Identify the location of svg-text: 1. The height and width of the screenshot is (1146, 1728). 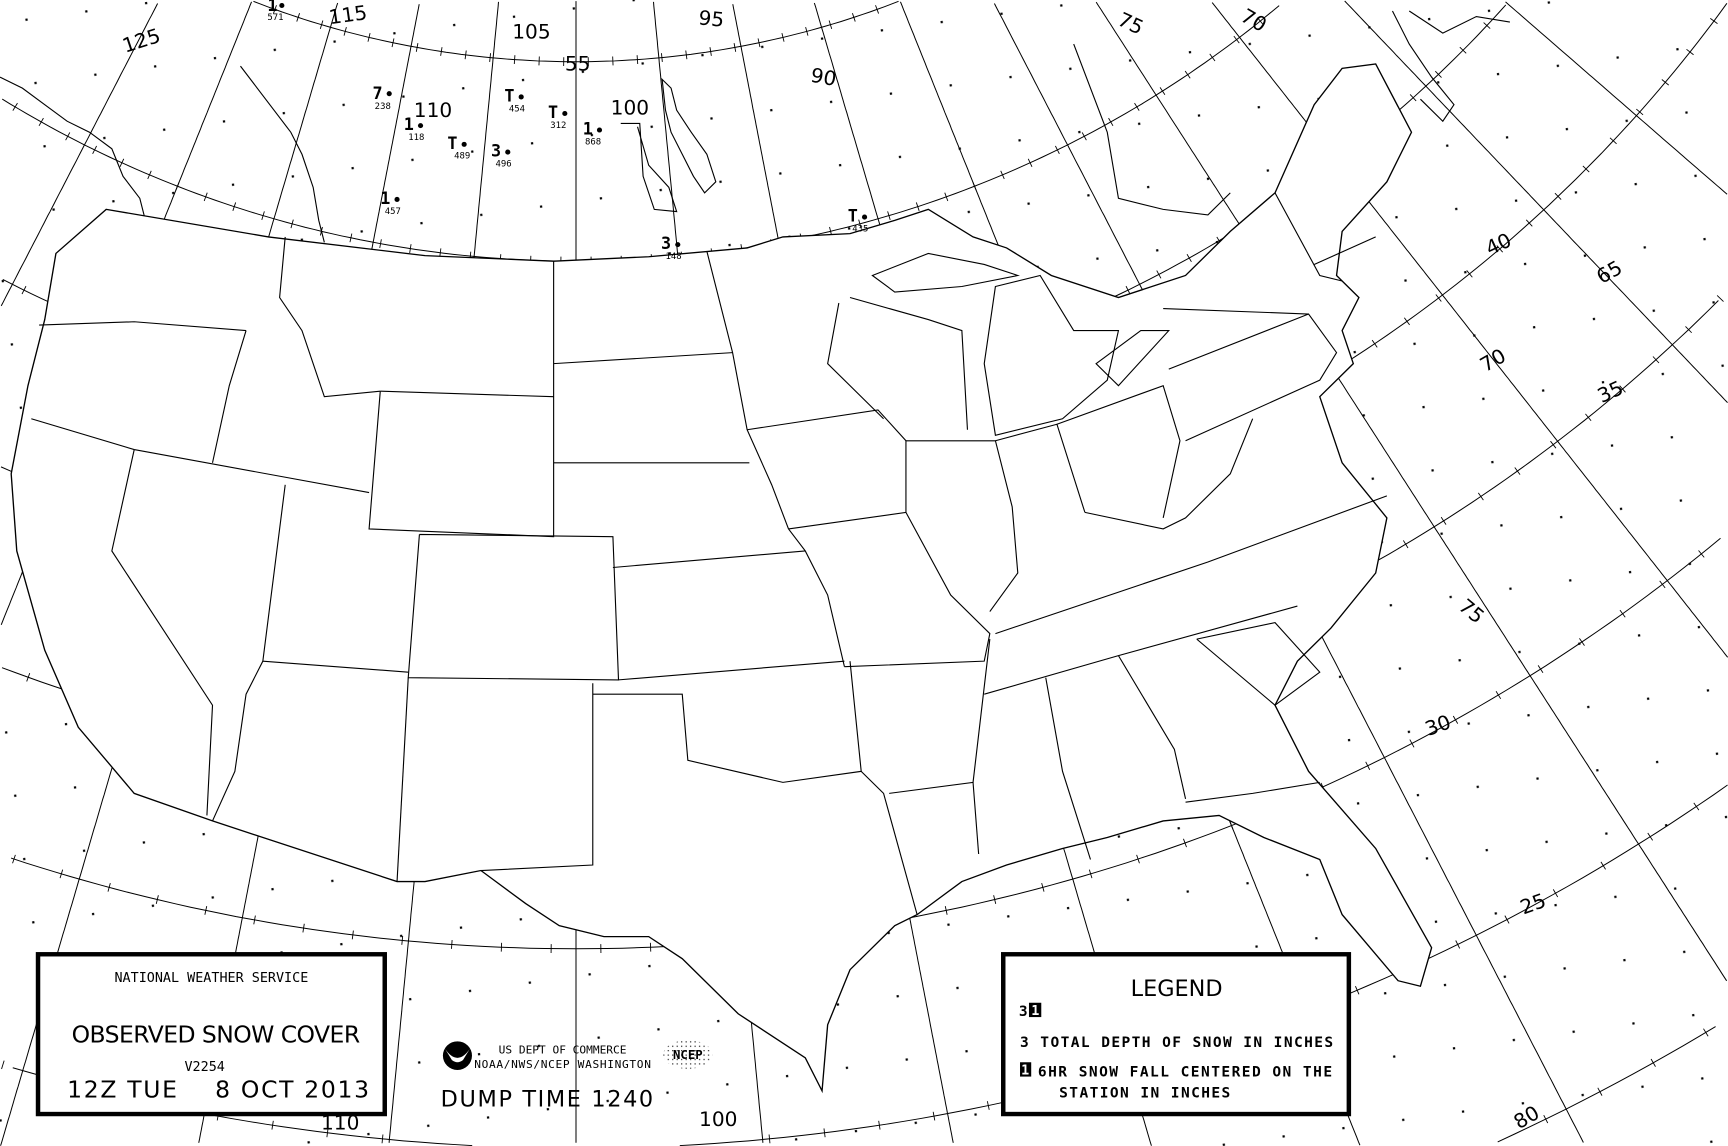
(1035, 1011).